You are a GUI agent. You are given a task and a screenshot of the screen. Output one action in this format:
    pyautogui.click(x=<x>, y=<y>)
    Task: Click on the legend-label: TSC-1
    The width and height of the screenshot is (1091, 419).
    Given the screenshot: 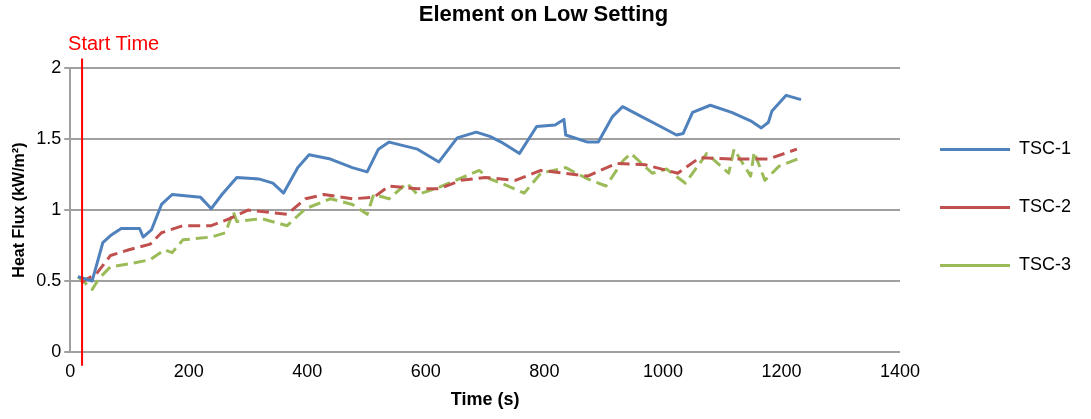 What is the action you would take?
    pyautogui.click(x=1045, y=148)
    